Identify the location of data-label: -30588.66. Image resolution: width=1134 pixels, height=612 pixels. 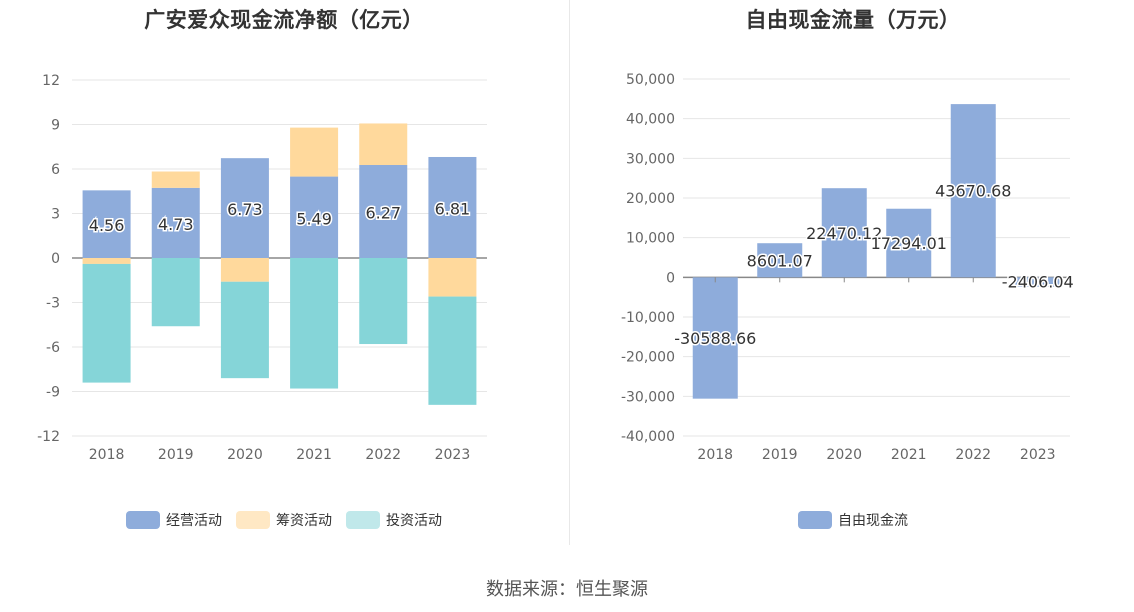
(715, 338).